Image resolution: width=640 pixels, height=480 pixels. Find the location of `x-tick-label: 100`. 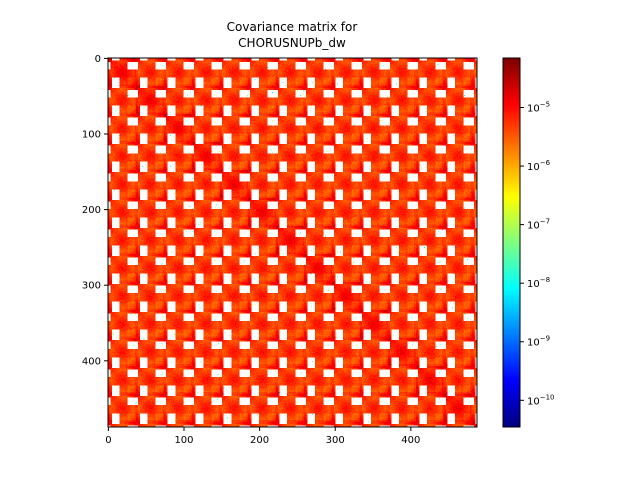

x-tick-label: 100 is located at coordinates (183, 440).